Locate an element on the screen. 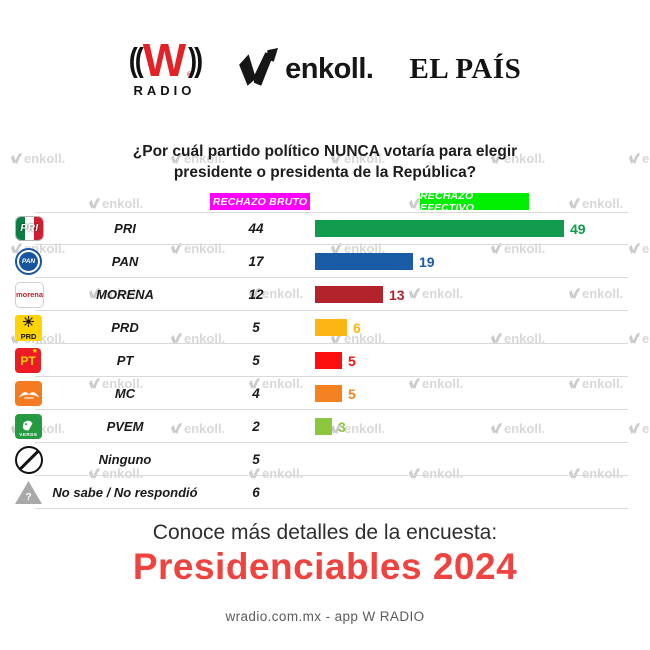  prd-logo: PRD is located at coordinates (28, 327).